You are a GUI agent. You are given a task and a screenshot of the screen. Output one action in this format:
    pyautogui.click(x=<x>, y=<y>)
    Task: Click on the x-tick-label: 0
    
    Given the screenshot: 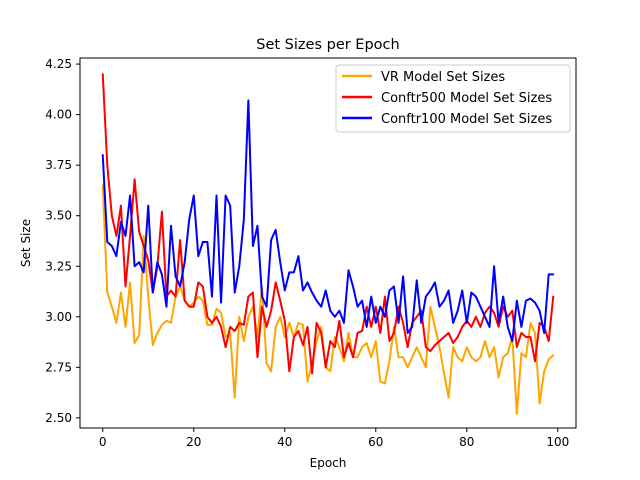 What is the action you would take?
    pyautogui.click(x=103, y=442)
    